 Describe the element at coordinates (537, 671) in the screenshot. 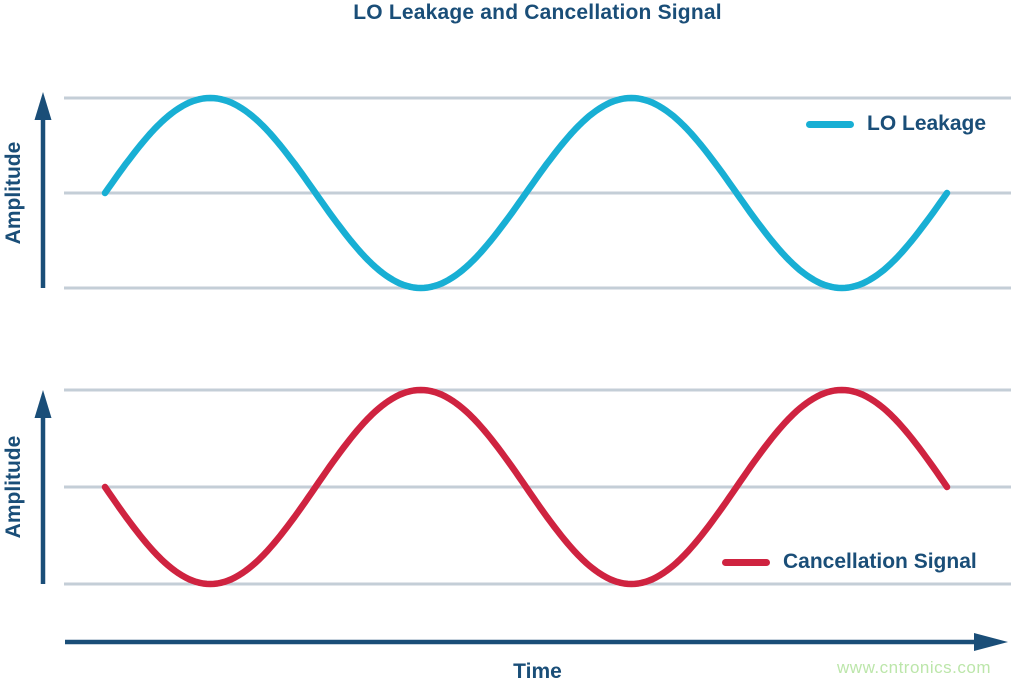

I see `x-axis-label: Time` at that location.